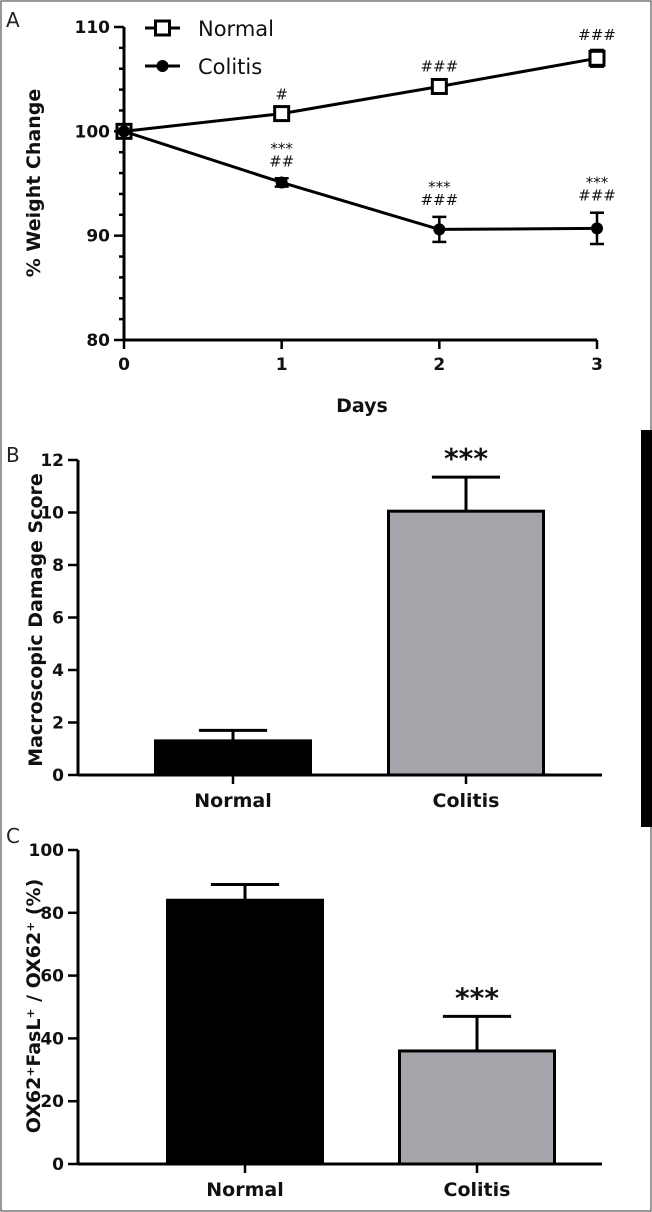 This screenshot has width=652, height=1212. Describe the element at coordinates (362, 406) in the screenshot. I see `x-axis-title: Days` at that location.